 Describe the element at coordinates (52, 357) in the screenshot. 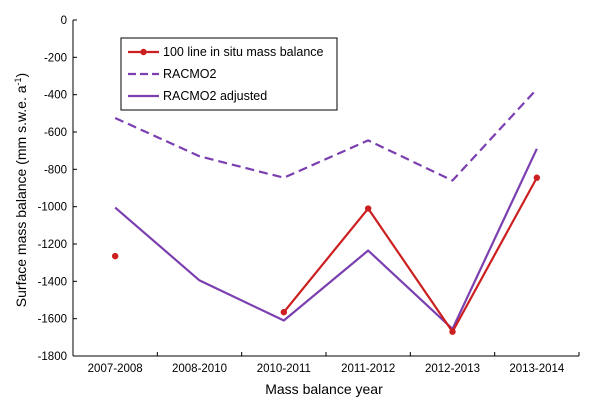

I see `y-tick-label: -1800` at that location.